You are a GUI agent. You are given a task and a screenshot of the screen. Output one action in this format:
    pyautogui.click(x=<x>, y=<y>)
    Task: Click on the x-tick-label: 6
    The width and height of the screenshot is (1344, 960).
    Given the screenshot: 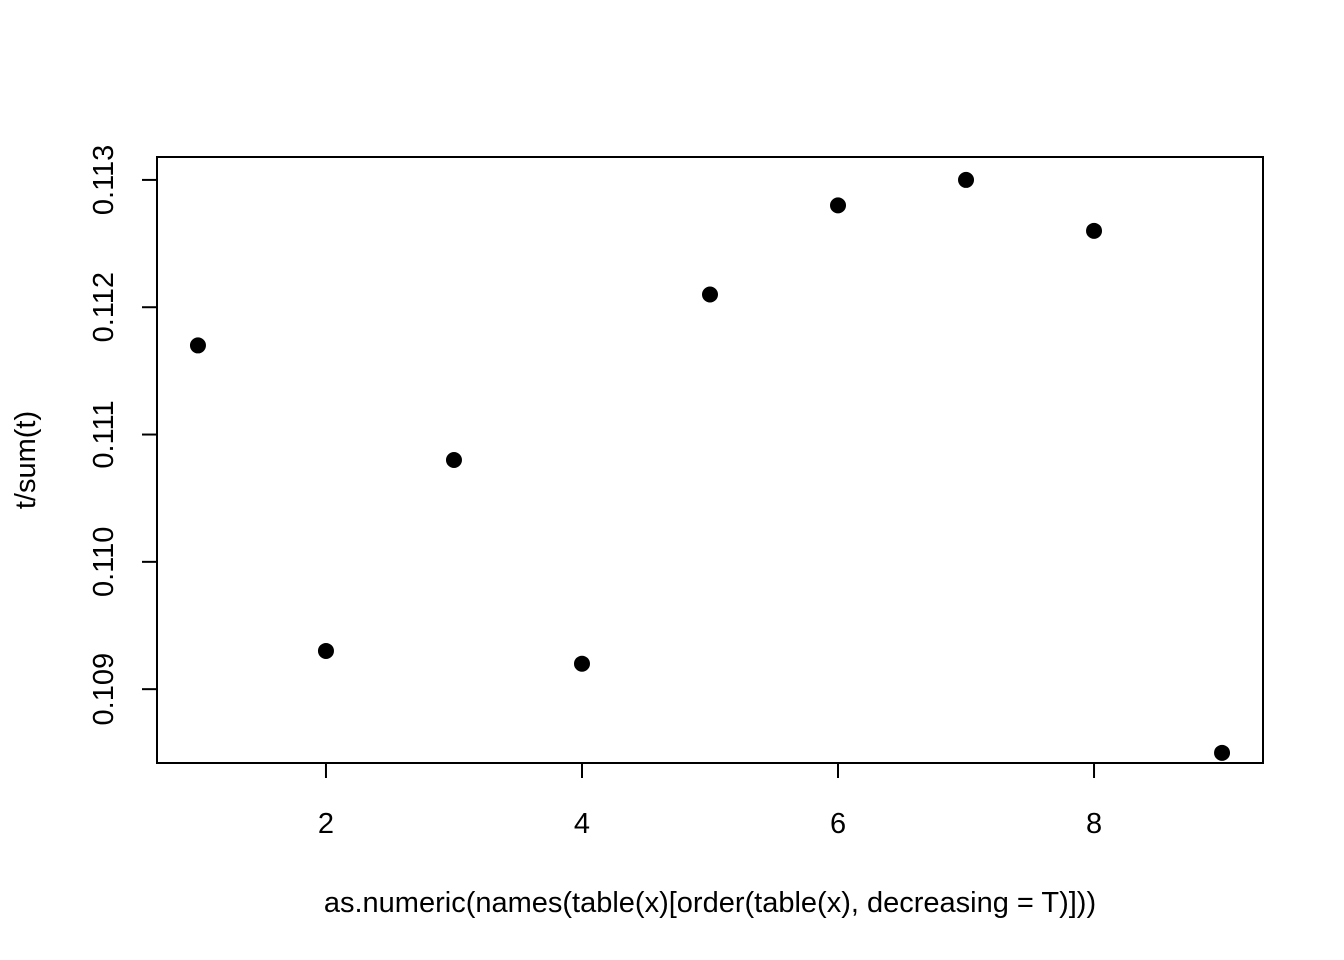 What is the action you would take?
    pyautogui.click(x=838, y=824)
    